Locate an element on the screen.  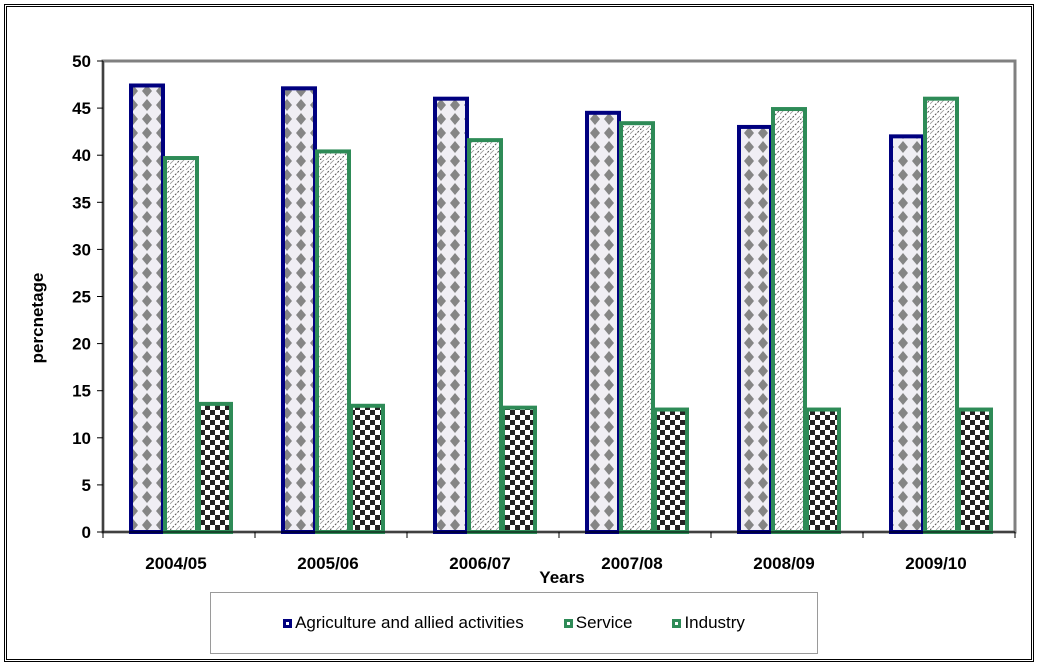
y-tick-label: 25 is located at coordinates (81, 297).